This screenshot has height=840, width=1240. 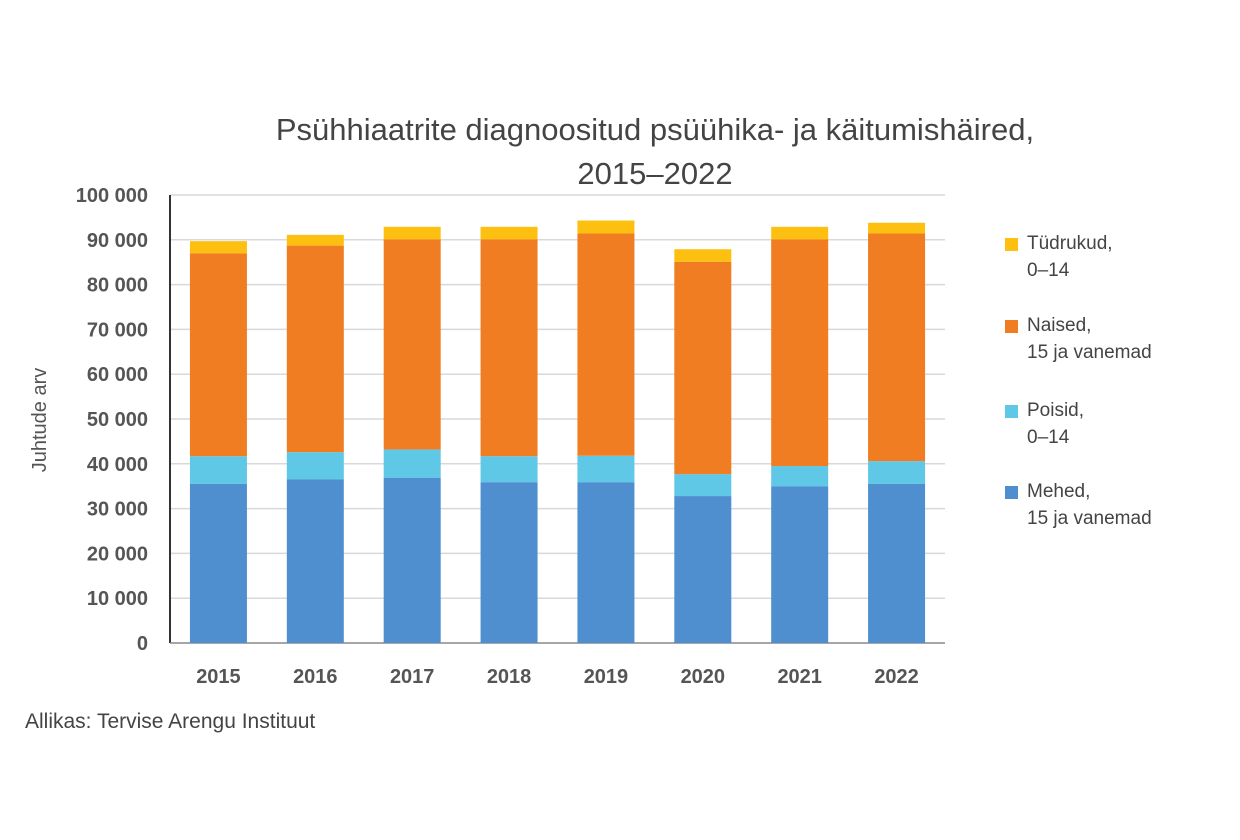 What do you see at coordinates (606, 677) in the screenshot?
I see `x-tick-label: 2019` at bounding box center [606, 677].